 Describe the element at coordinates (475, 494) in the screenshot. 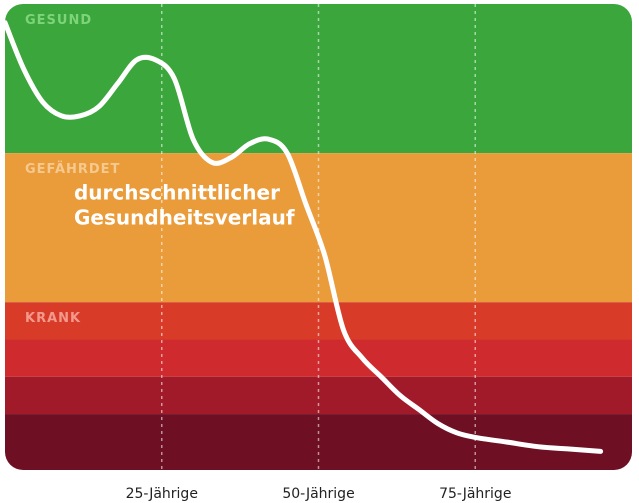

I see `x-tick-label-75: 75-Jährige` at that location.